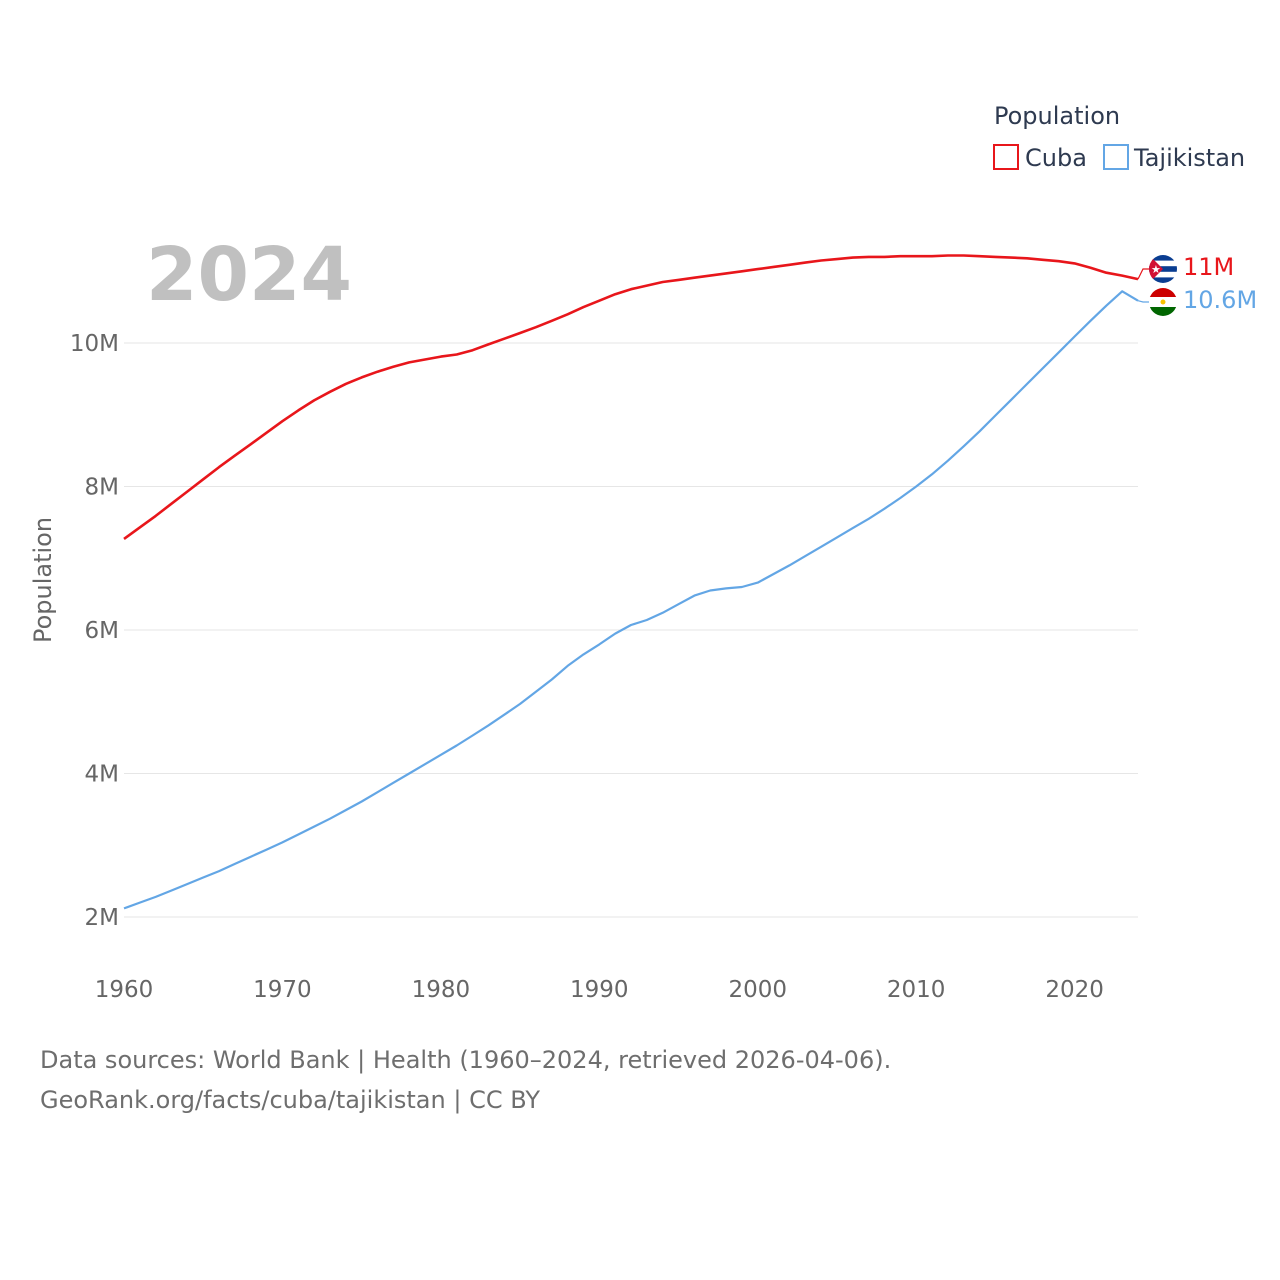  I want to click on y-axis-ticks: 2M 4M 6M 8M 10M, so click(94, 631).